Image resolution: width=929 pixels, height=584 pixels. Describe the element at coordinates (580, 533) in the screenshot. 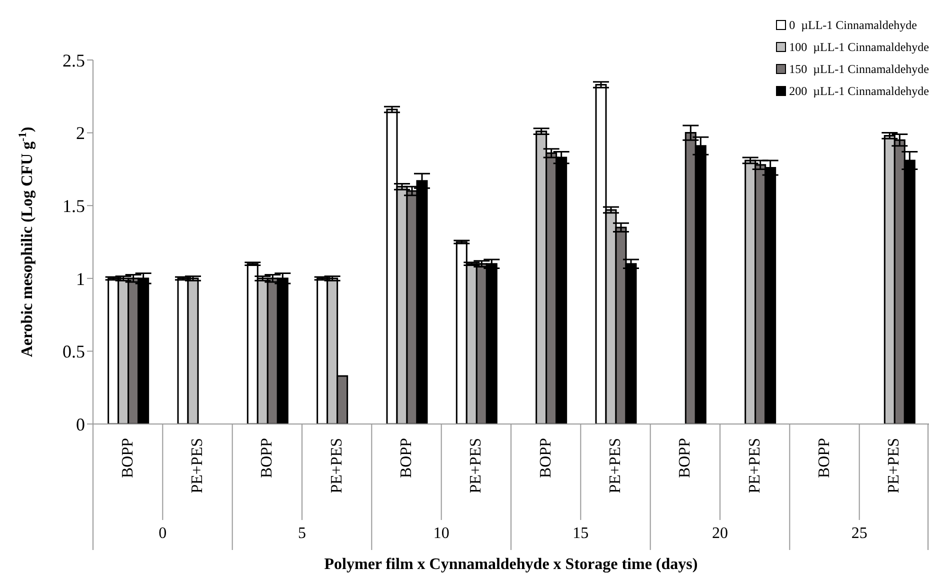

I see `text: 15` at that location.